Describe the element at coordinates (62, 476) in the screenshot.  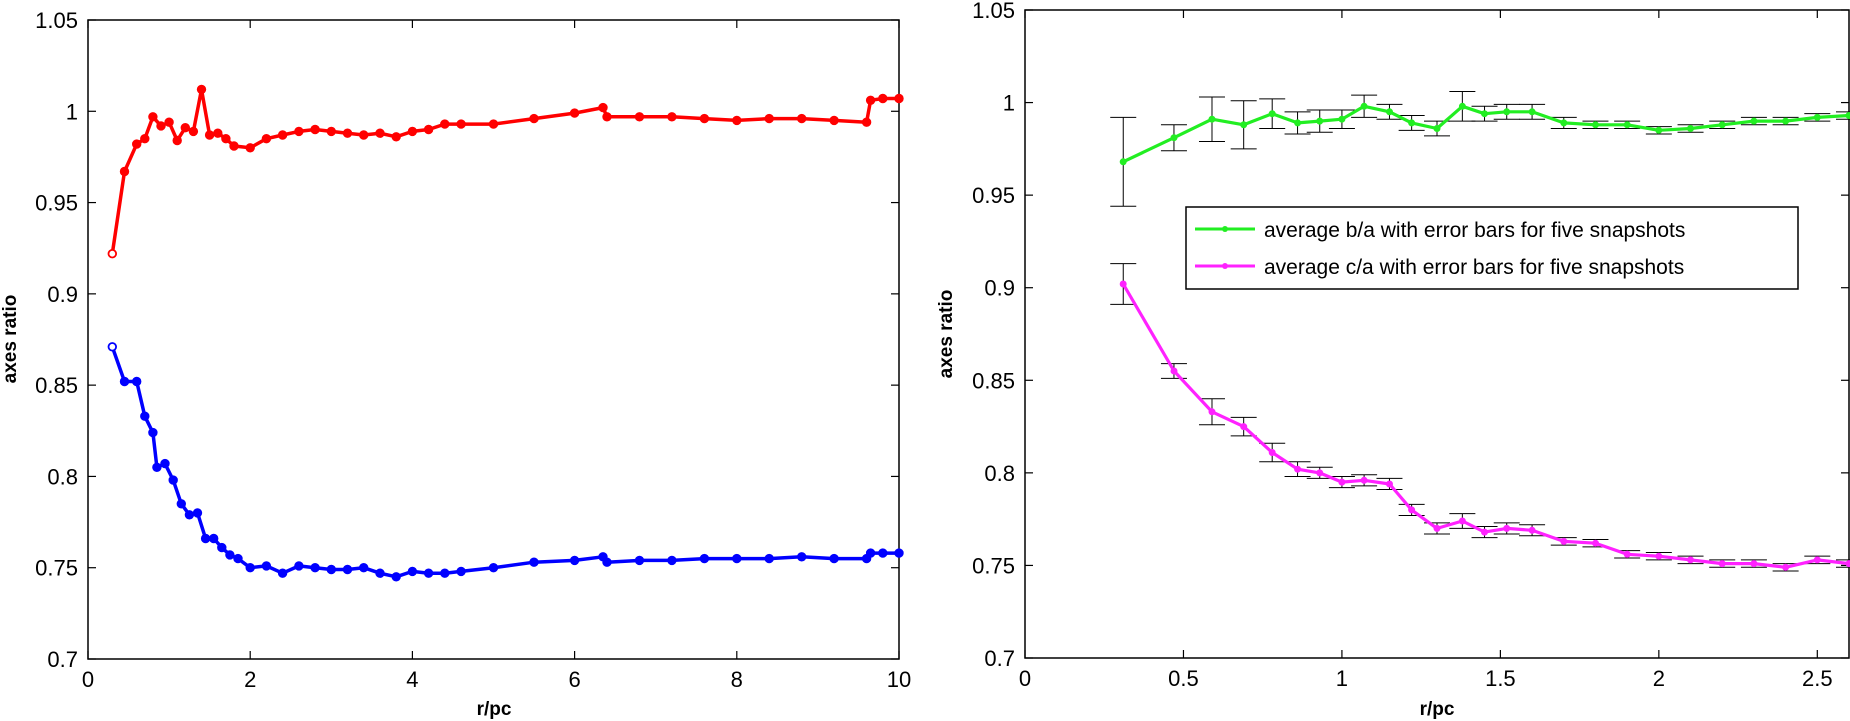
I see `left-y-tick-label: 0.8` at that location.